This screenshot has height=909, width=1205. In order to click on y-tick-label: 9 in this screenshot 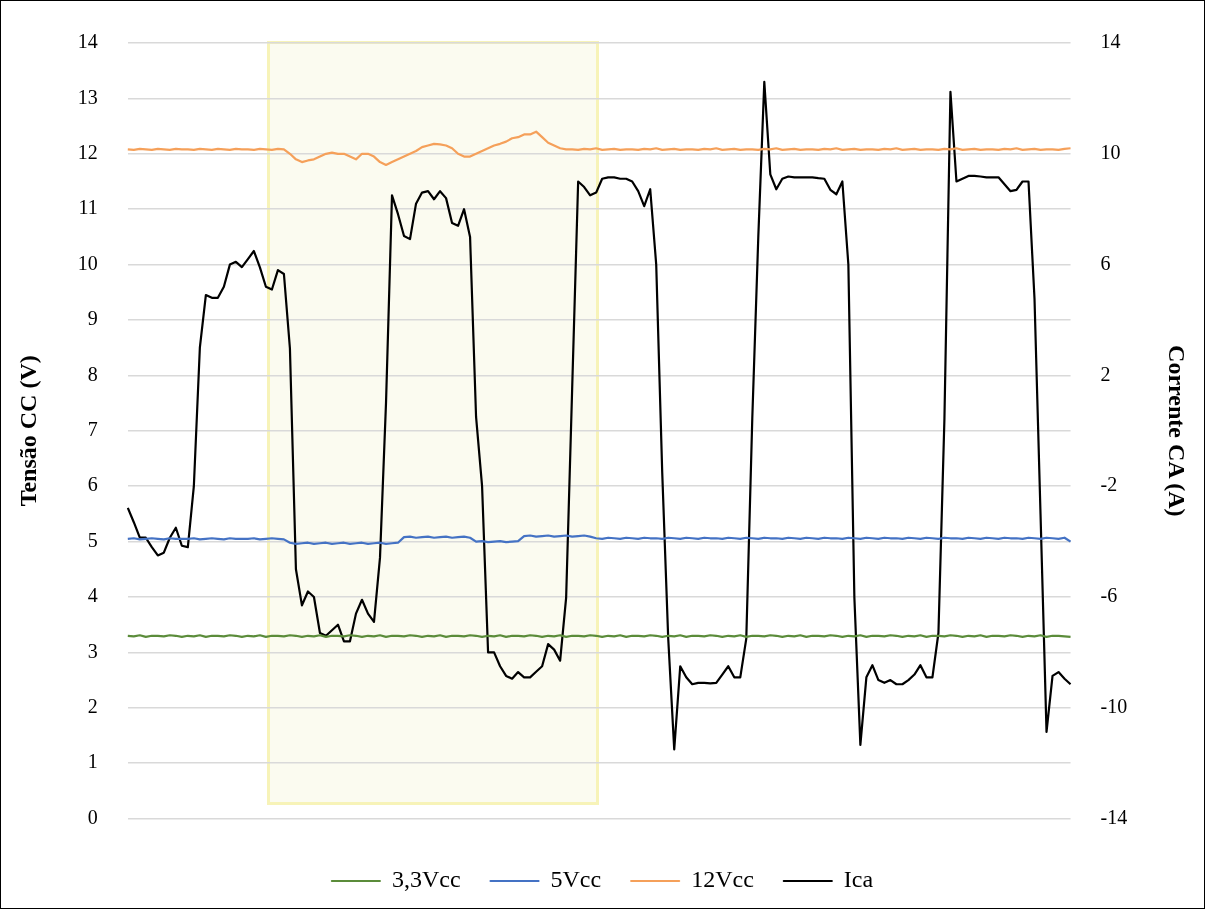, I will do `click(92, 318)`.